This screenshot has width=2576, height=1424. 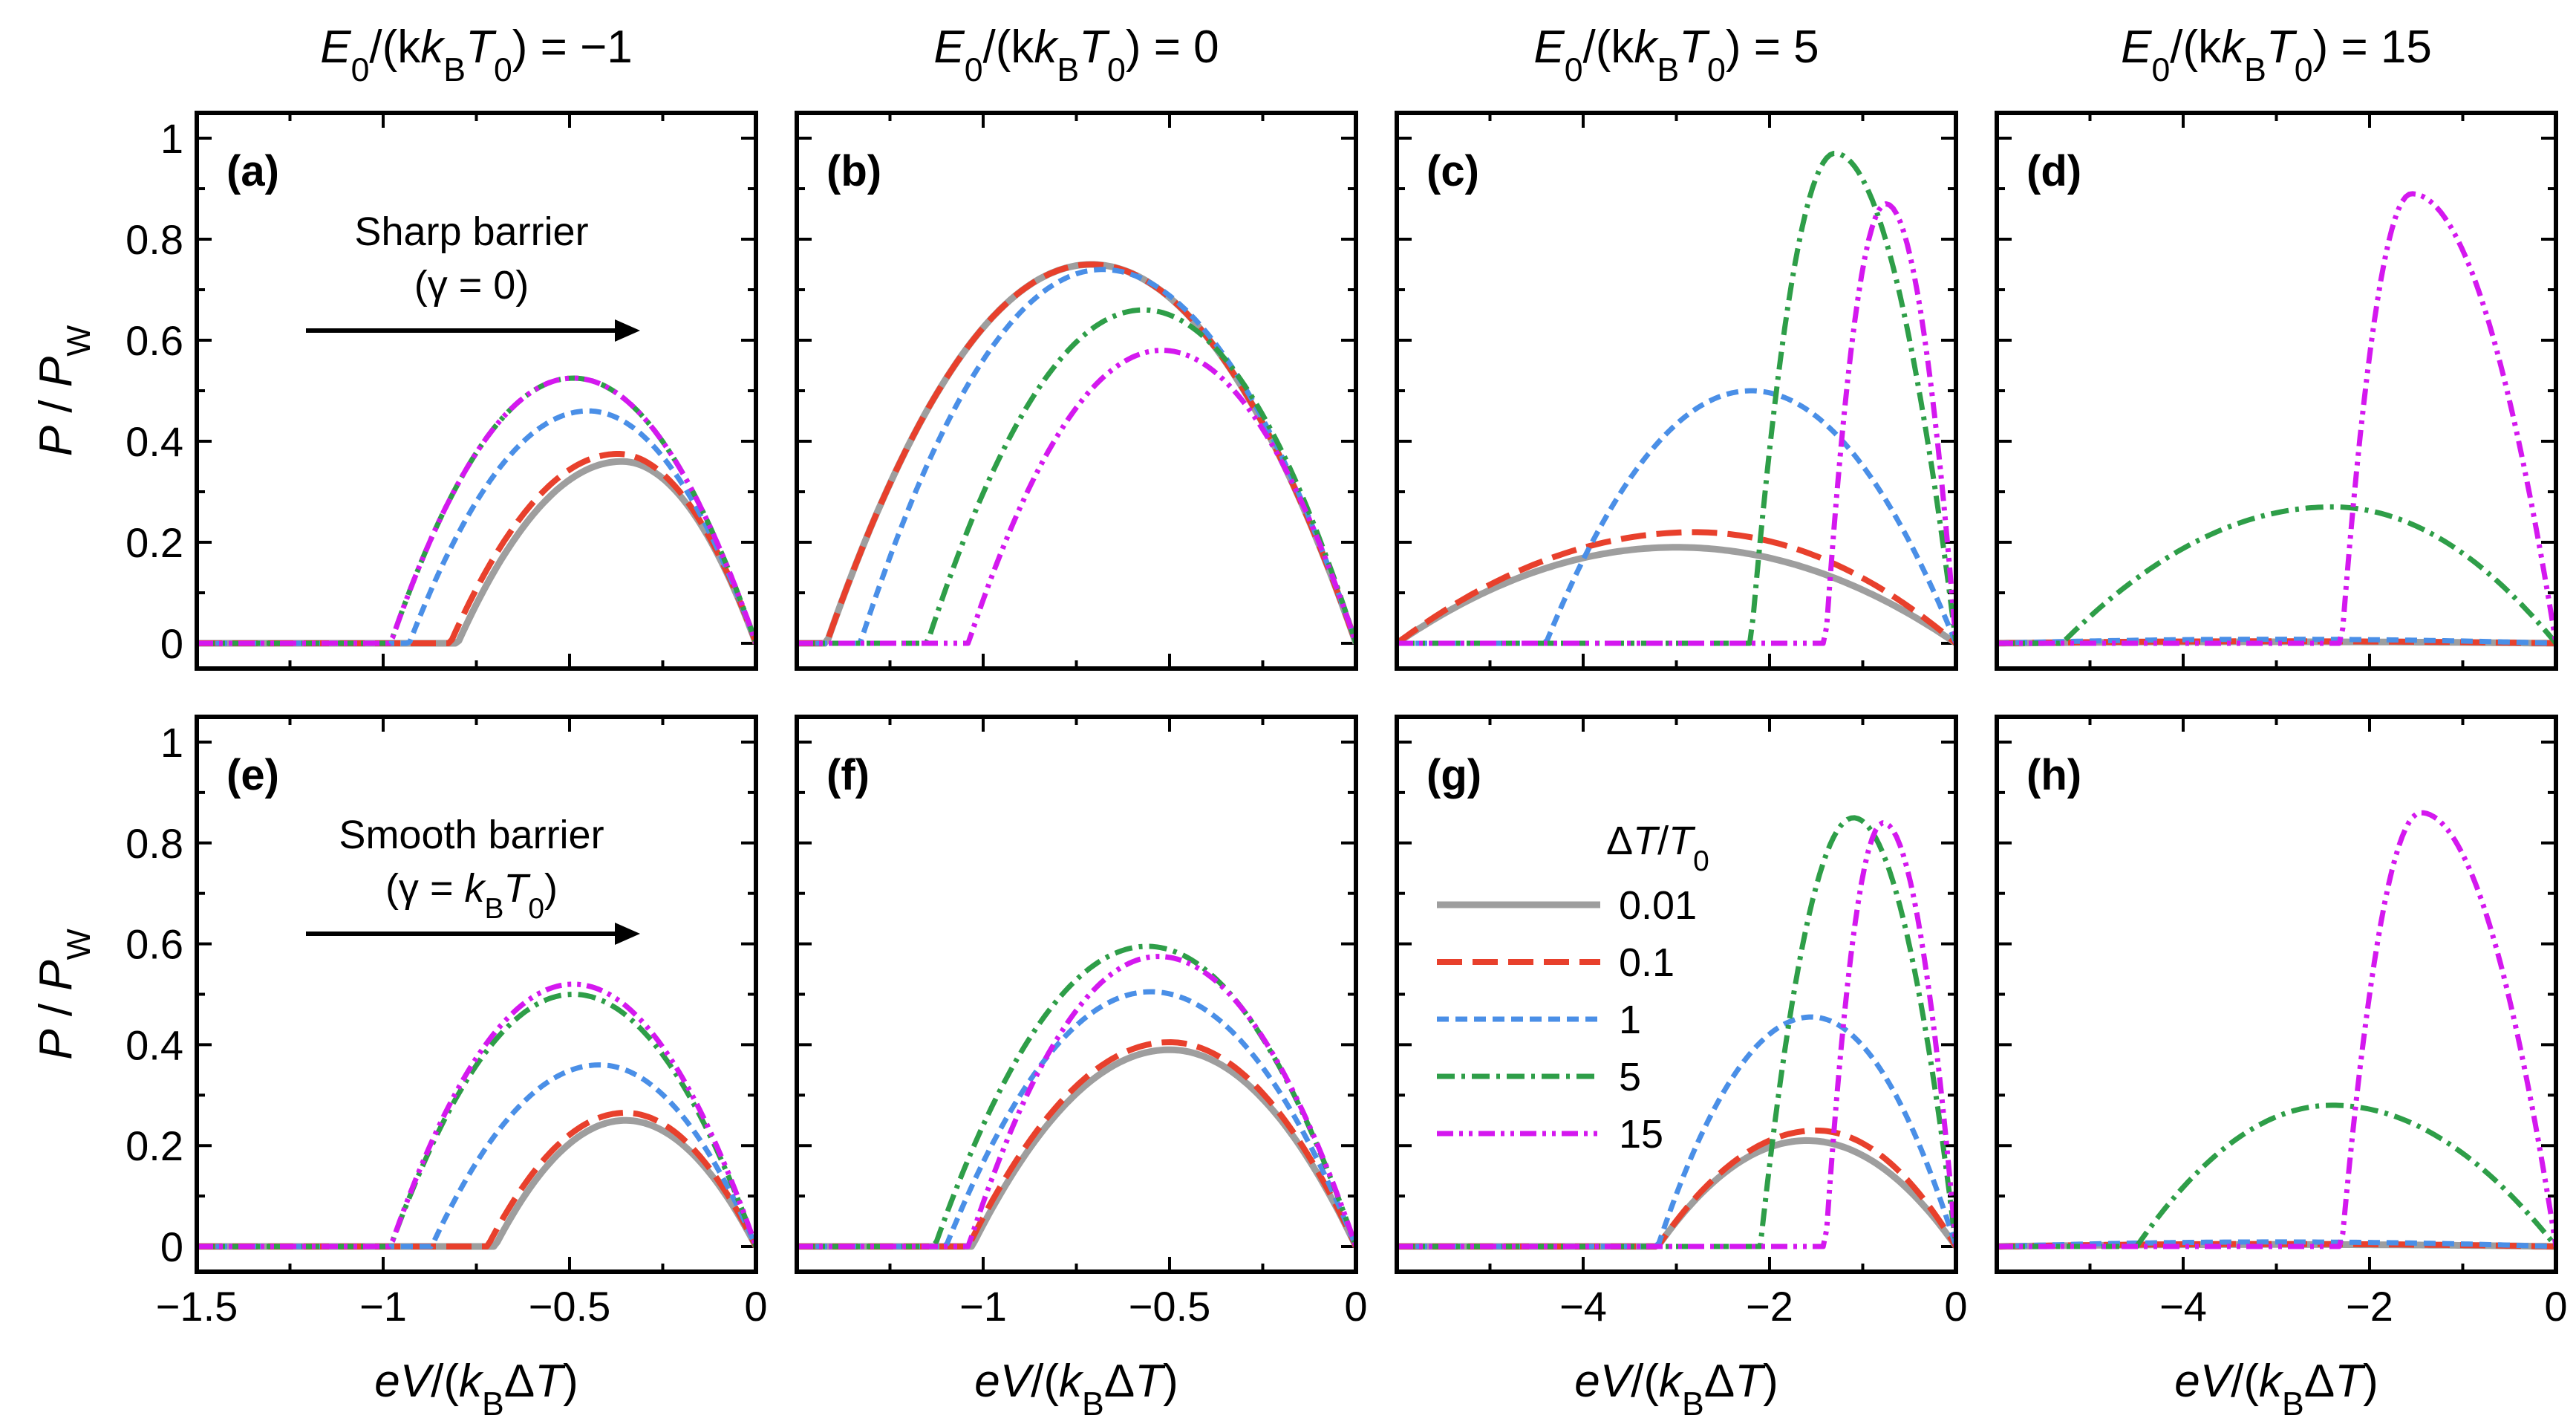 What do you see at coordinates (1453, 775) in the screenshot?
I see `panel-label-g: (g)` at bounding box center [1453, 775].